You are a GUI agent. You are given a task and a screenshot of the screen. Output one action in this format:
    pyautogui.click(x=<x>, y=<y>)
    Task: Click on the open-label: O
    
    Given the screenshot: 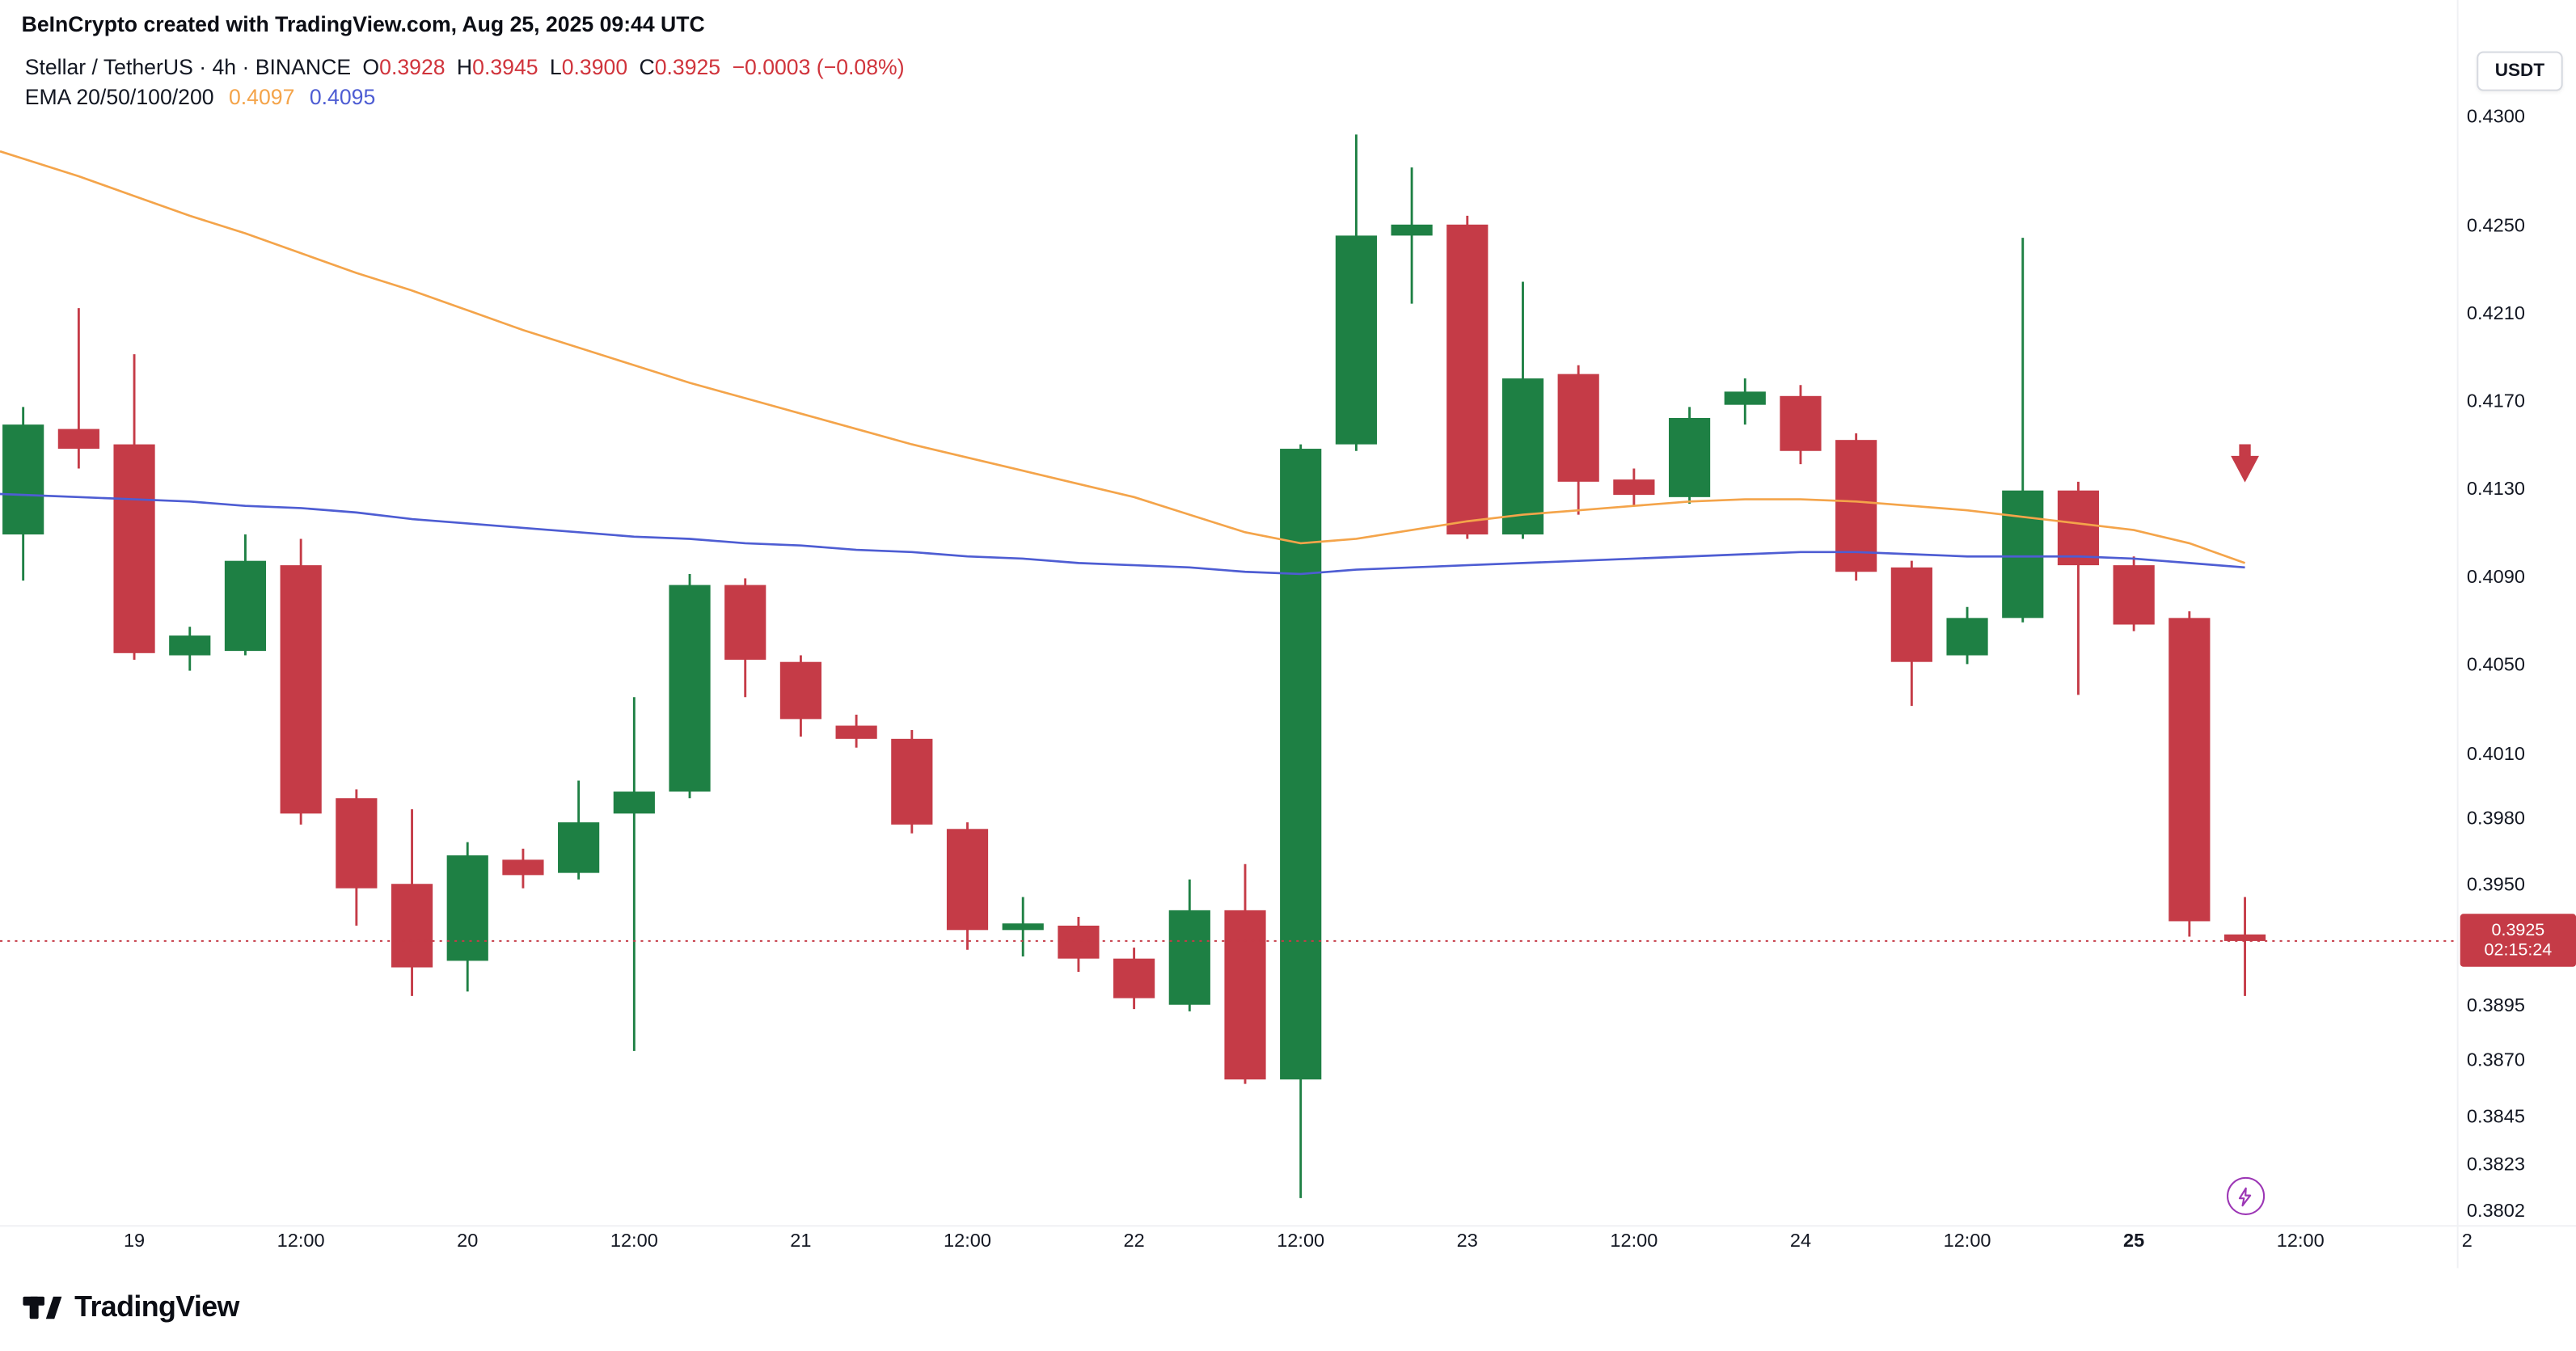 What is the action you would take?
    pyautogui.click(x=371, y=67)
    